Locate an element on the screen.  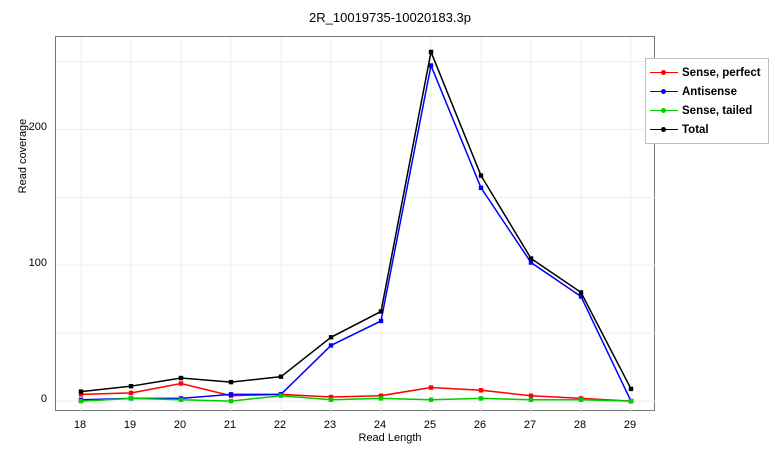
y-axis-tick-label: 100 is located at coordinates (37, 263).